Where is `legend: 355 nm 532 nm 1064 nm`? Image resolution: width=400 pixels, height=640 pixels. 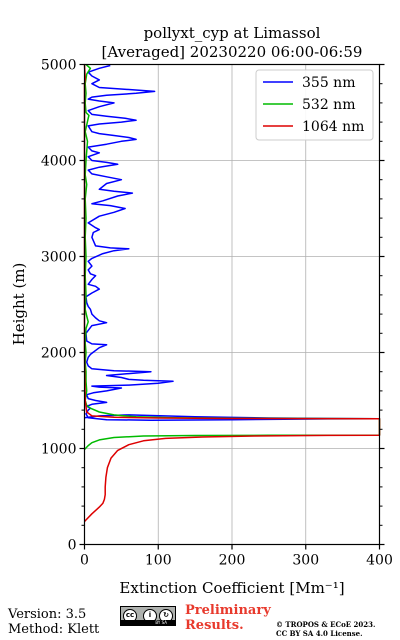 legend: 355 nm 532 nm 1064 nm is located at coordinates (314, 105).